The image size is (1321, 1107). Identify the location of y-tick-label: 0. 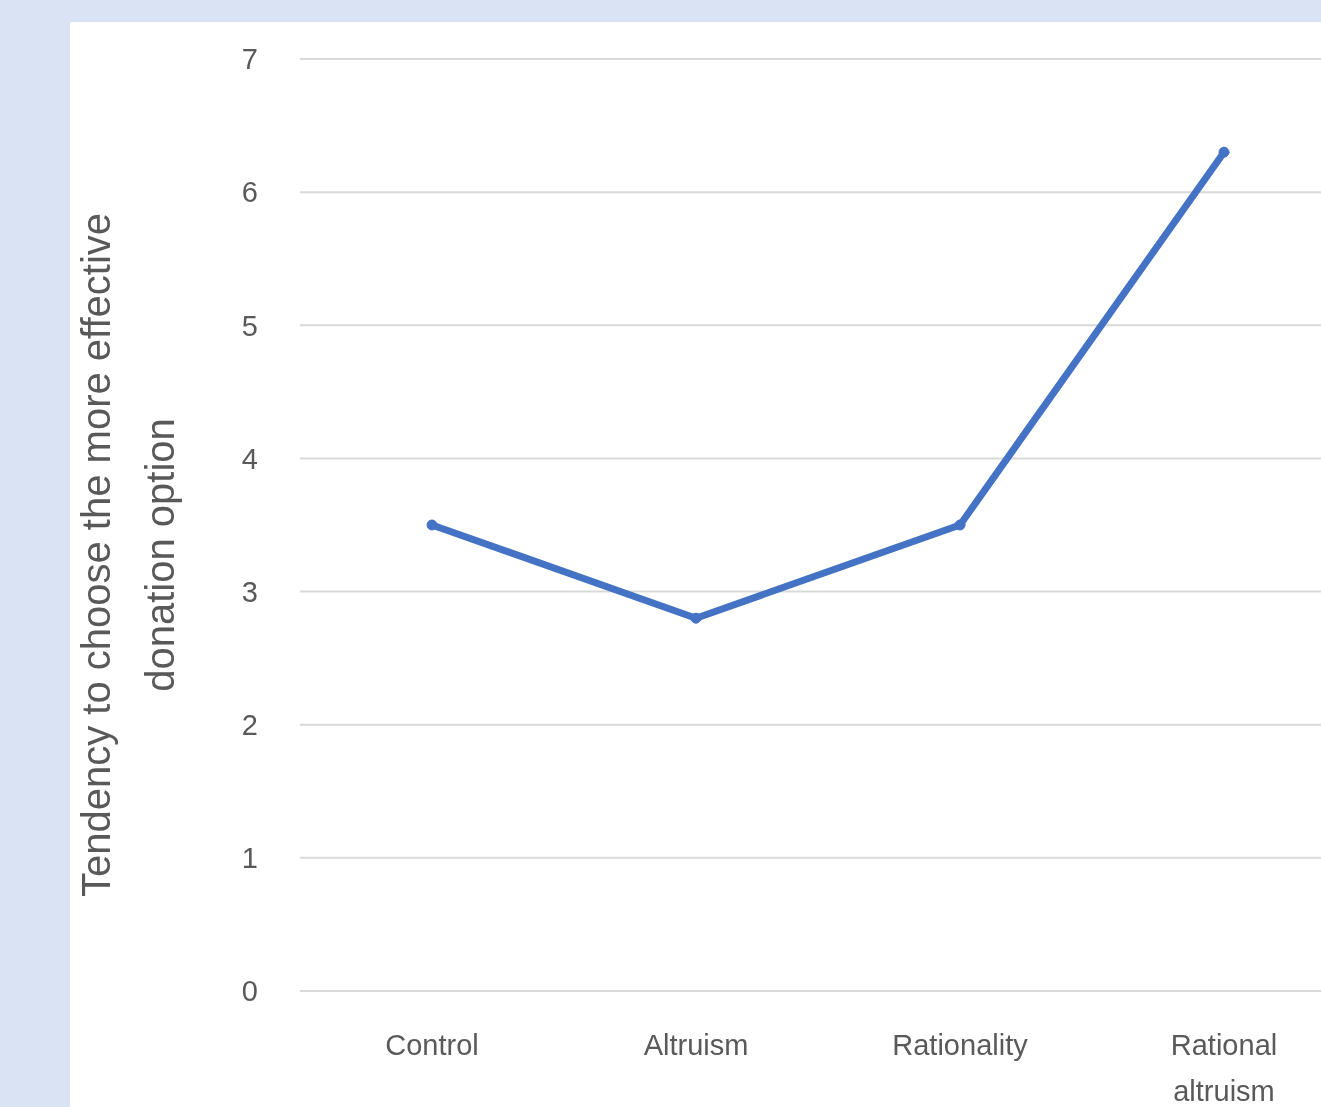
(249, 991).